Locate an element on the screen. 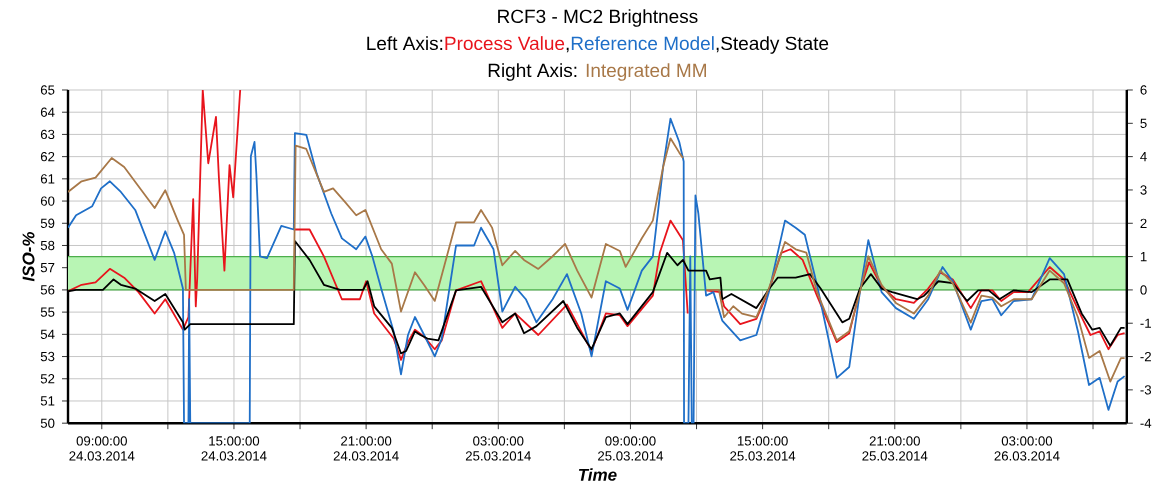 This screenshot has height=492, width=1162. text: Process Value is located at coordinates (505, 43).